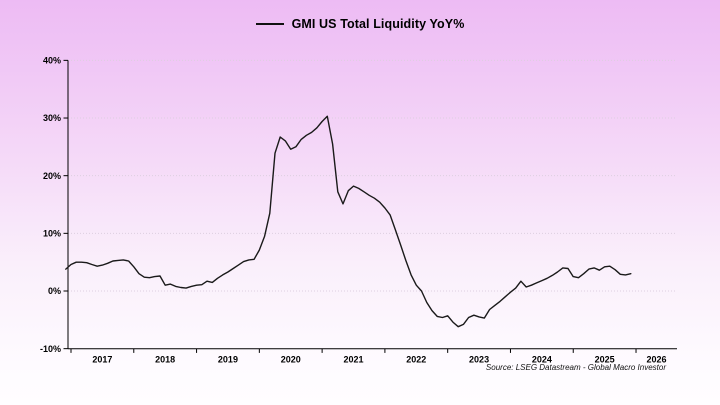 This screenshot has height=405, width=720. Describe the element at coordinates (656, 360) in the screenshot. I see `x-axis-label: 2026` at that location.